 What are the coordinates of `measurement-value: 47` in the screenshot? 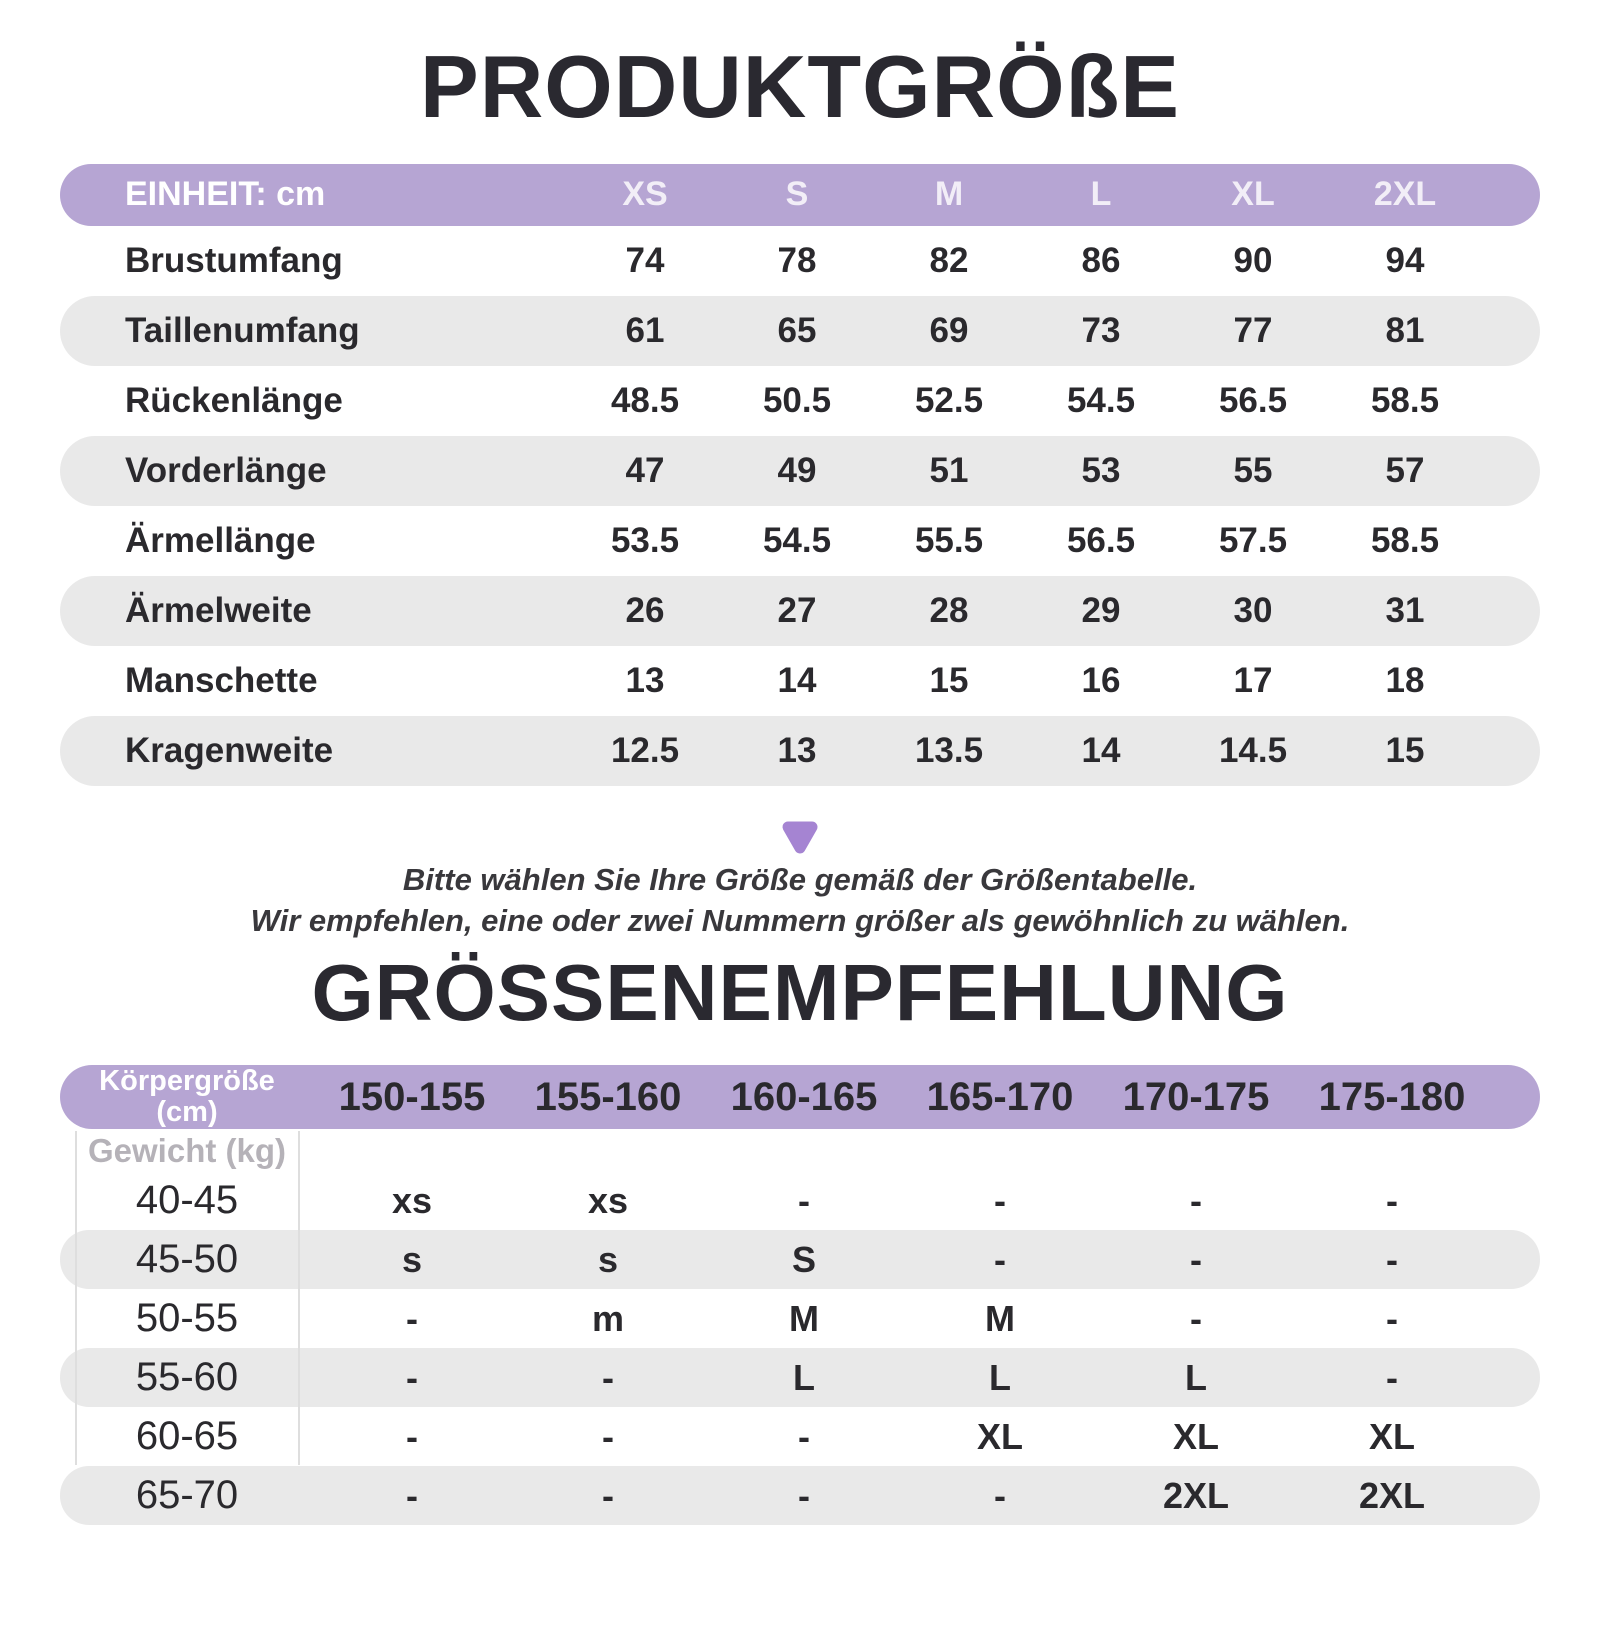 It's located at (645, 470).